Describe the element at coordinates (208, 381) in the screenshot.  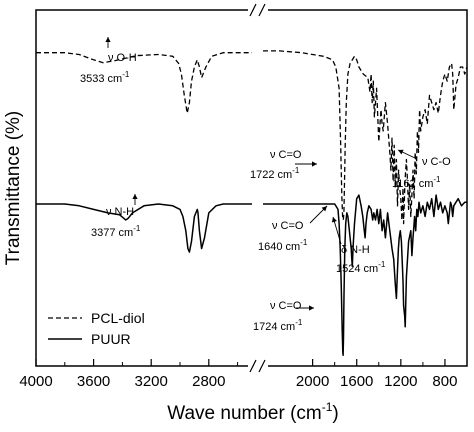
I see `x-tick-label-2800: 2800` at that location.